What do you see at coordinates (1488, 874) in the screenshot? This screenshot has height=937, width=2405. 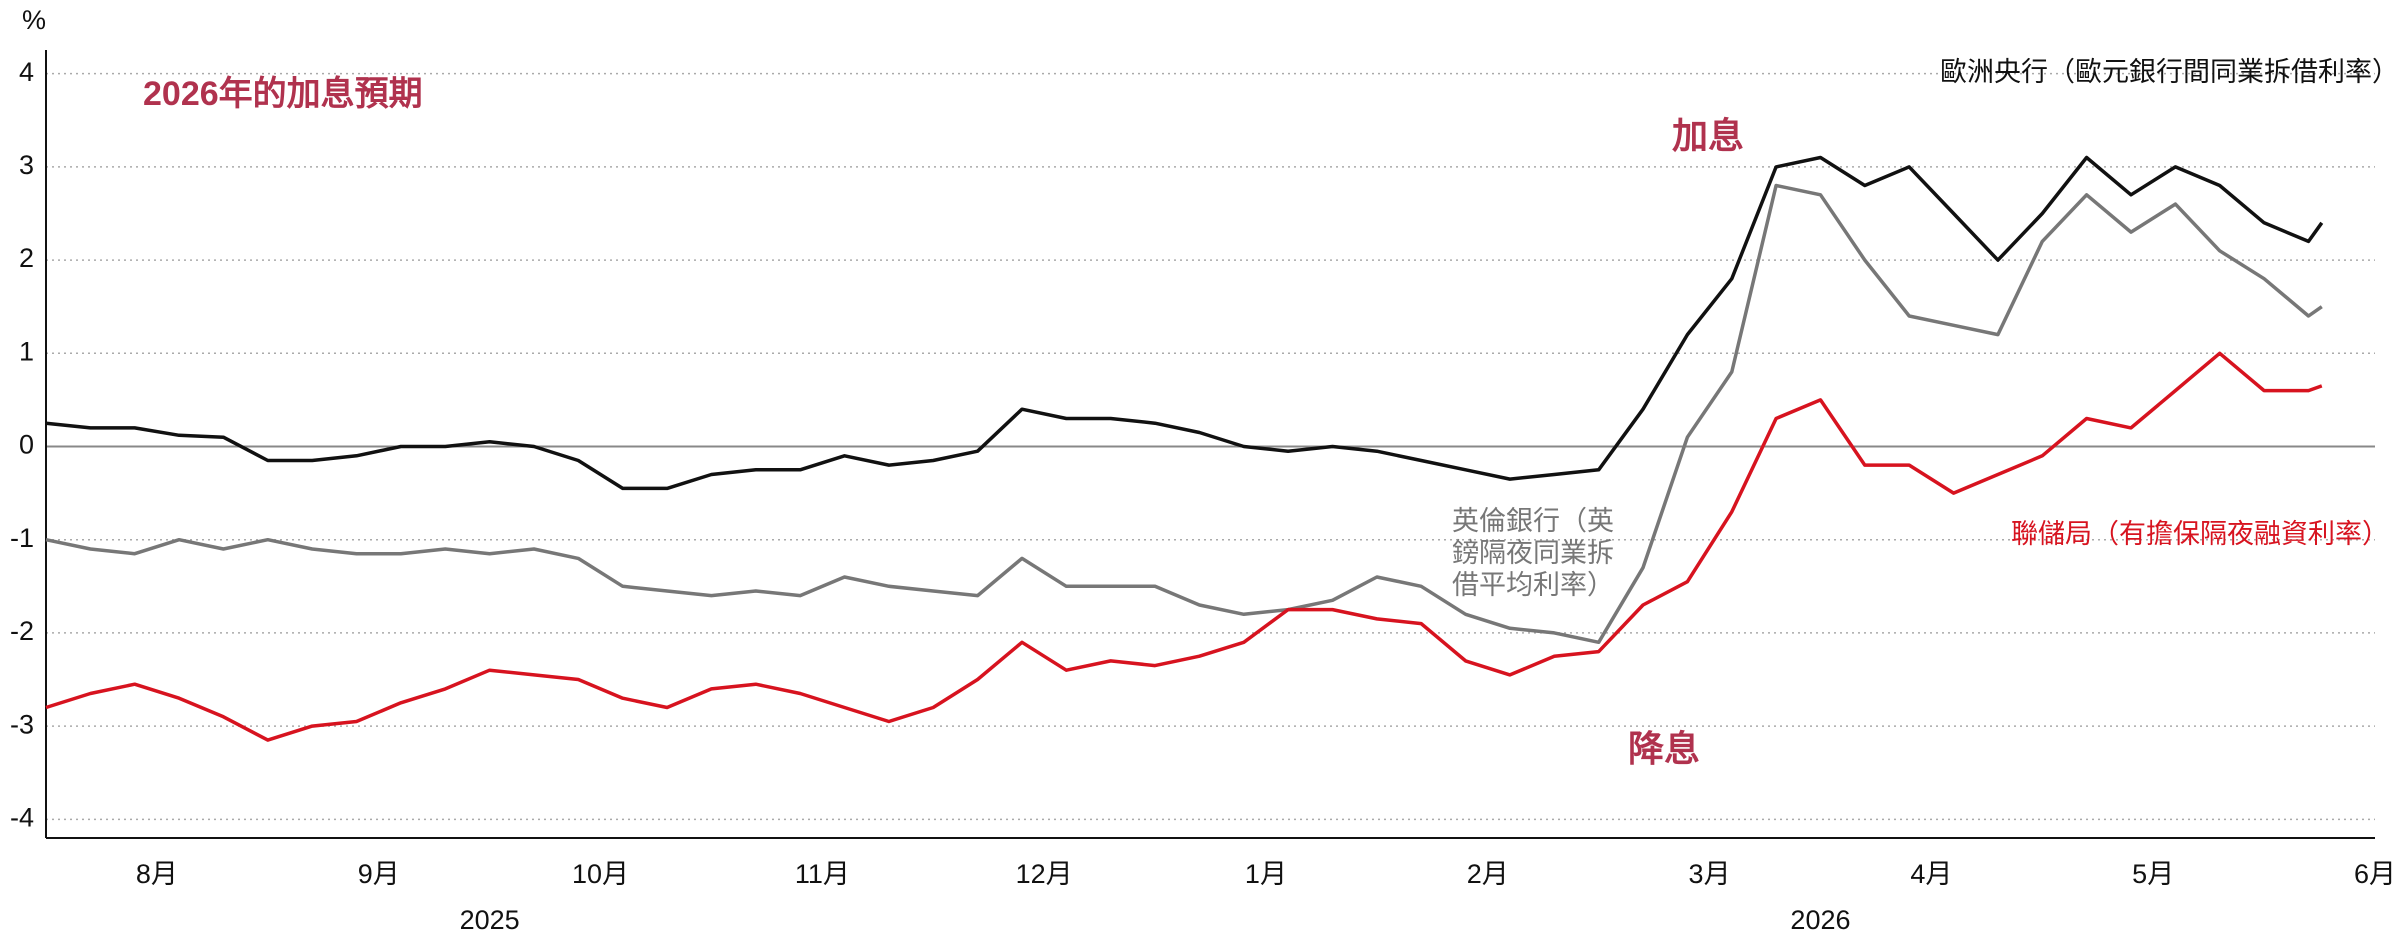 I see `x-tick-label: 2月` at bounding box center [1488, 874].